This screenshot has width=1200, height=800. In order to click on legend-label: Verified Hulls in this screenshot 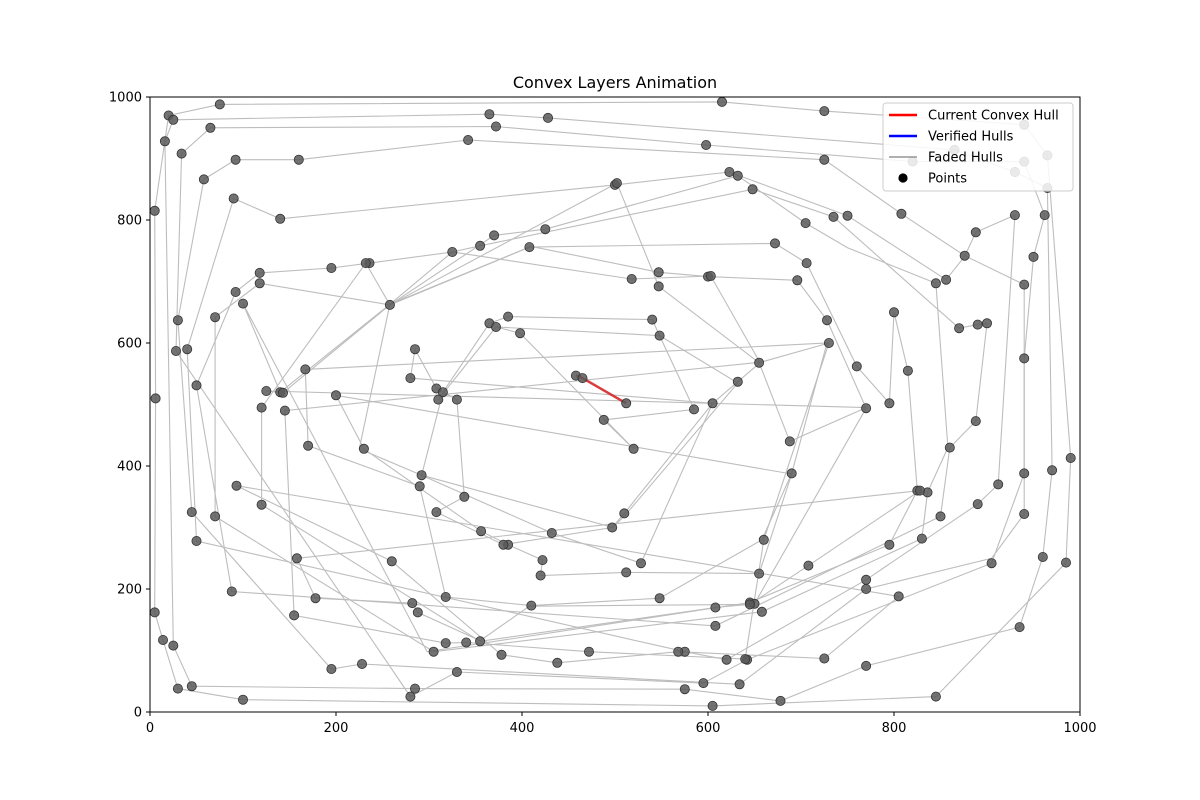, I will do `click(971, 137)`.